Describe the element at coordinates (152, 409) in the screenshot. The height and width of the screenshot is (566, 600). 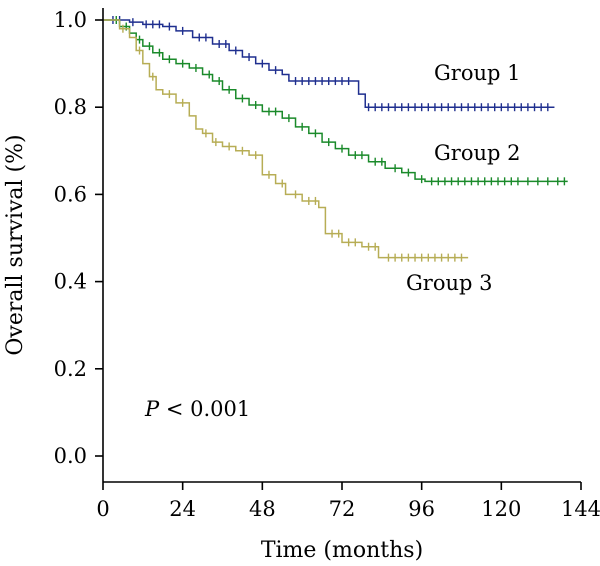
I see `p-value-prefix: P` at that location.